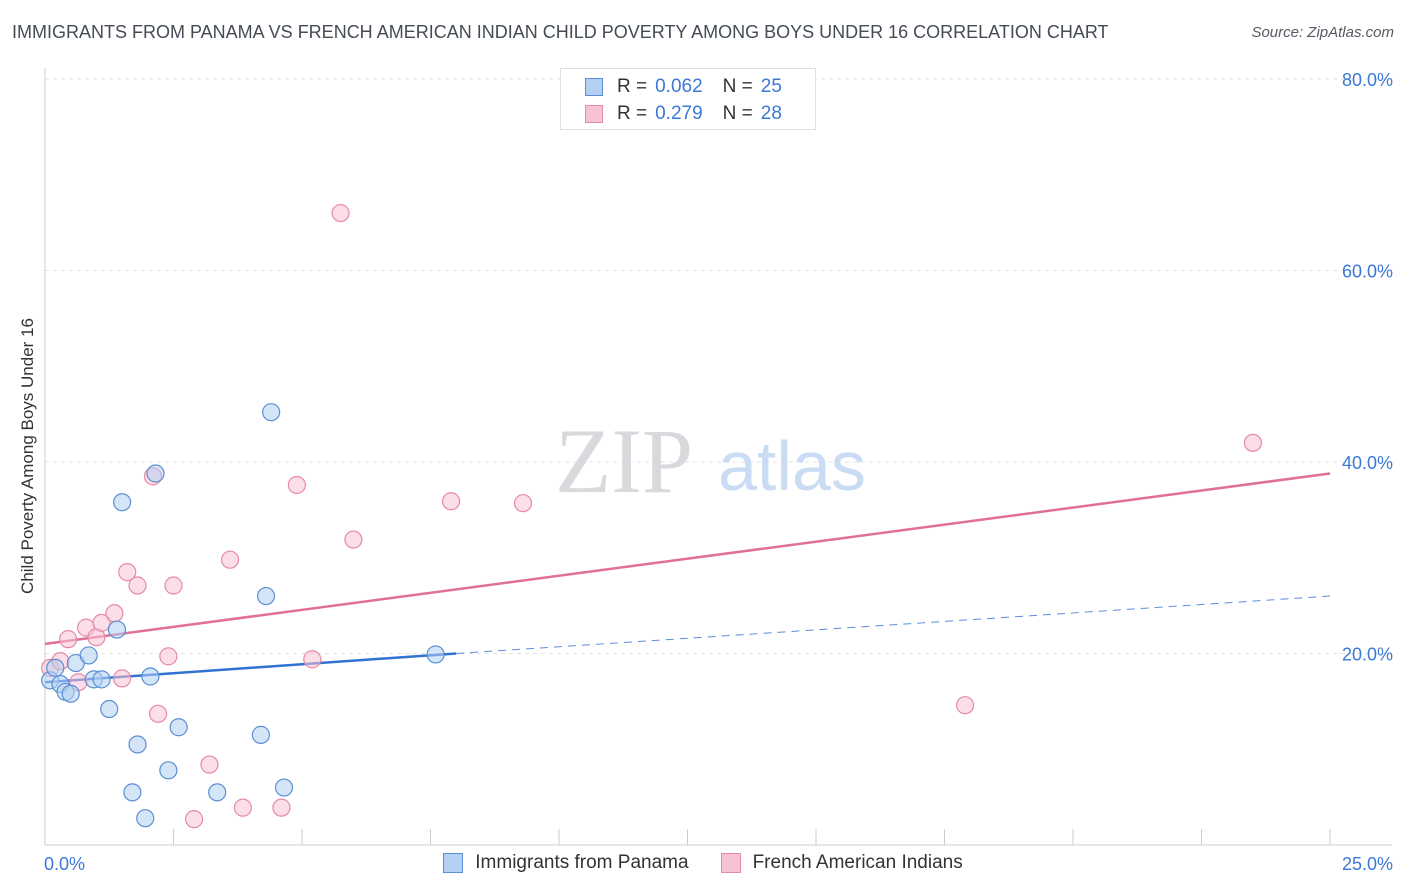 This screenshot has width=1406, height=892. I want to click on watermark-atlas: atlas, so click(792, 466).